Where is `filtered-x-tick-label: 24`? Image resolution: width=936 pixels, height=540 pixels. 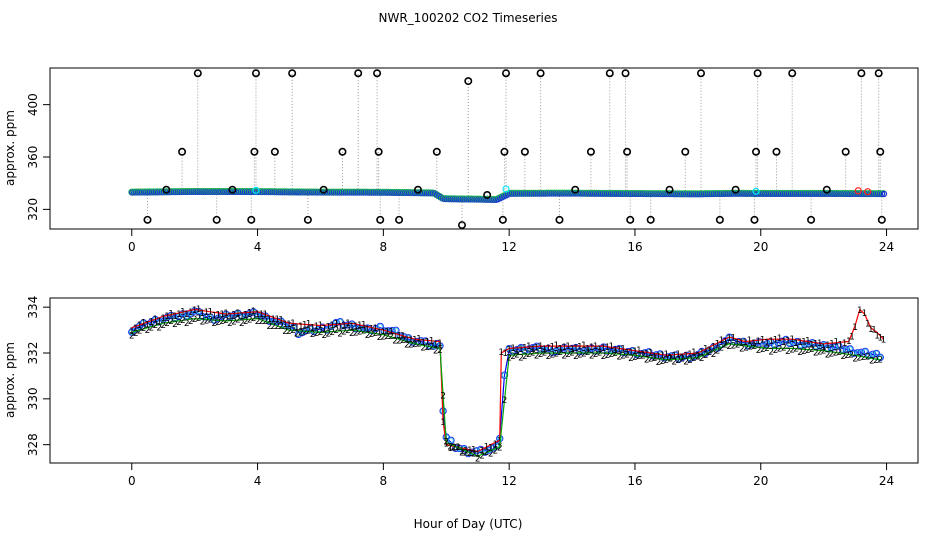 filtered-x-tick-label: 24 is located at coordinates (886, 481).